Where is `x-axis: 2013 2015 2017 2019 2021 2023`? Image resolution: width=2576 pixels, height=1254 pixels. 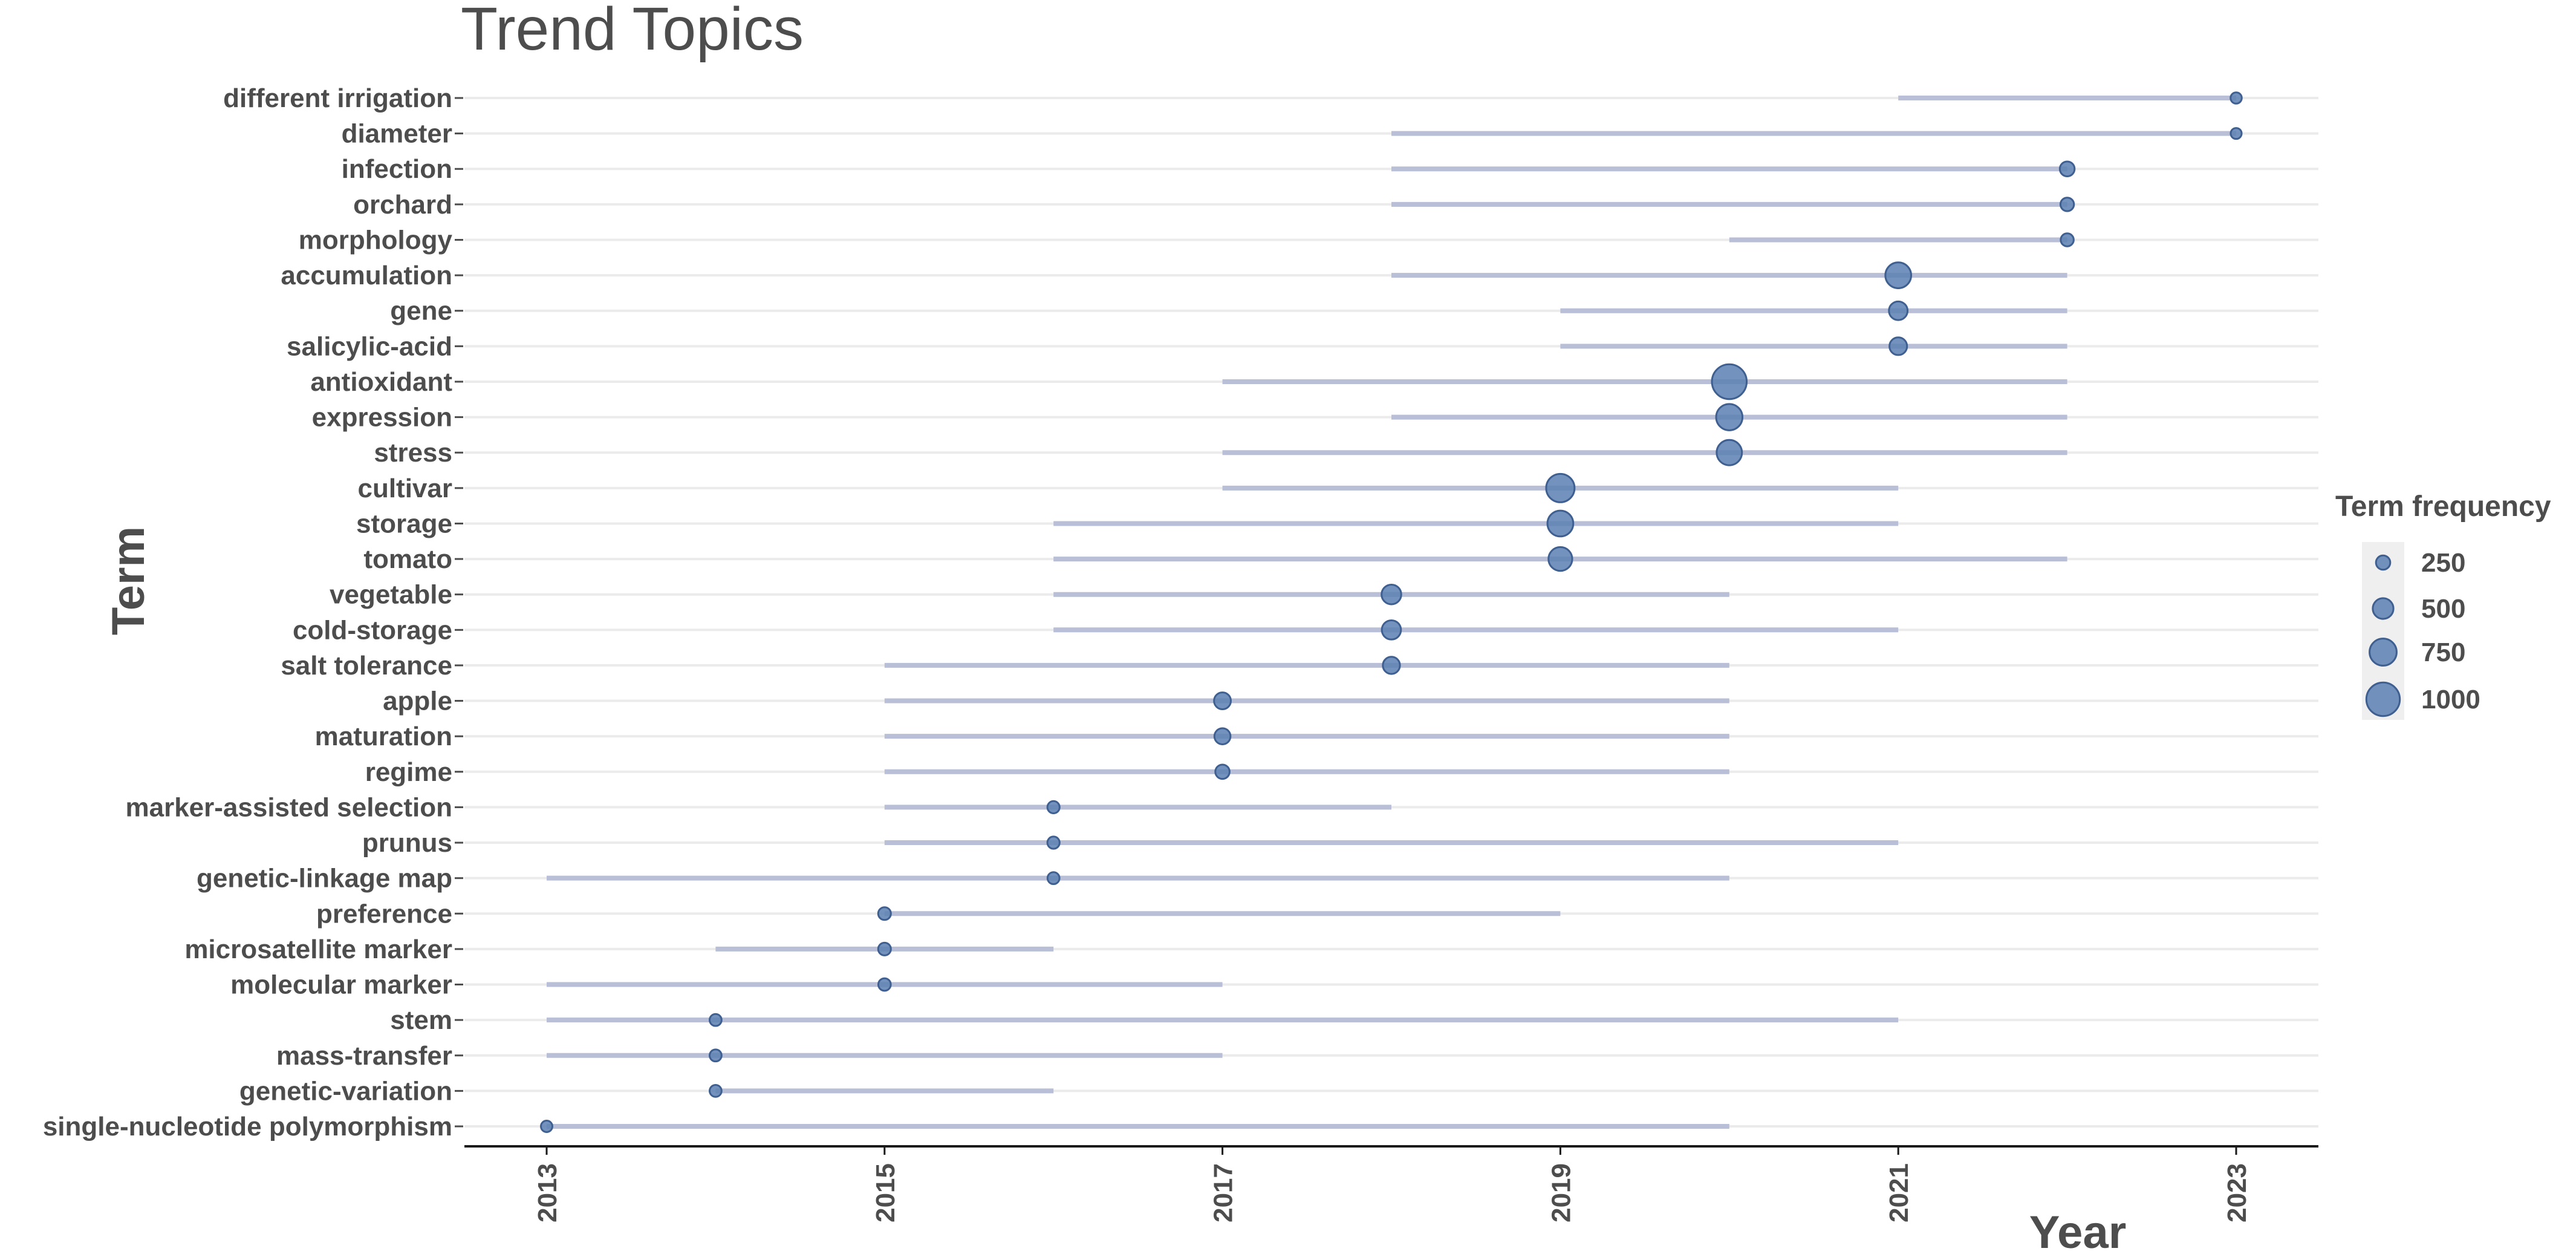
x-axis: 2013 2015 2017 2019 2021 2023 is located at coordinates (1391, 1184).